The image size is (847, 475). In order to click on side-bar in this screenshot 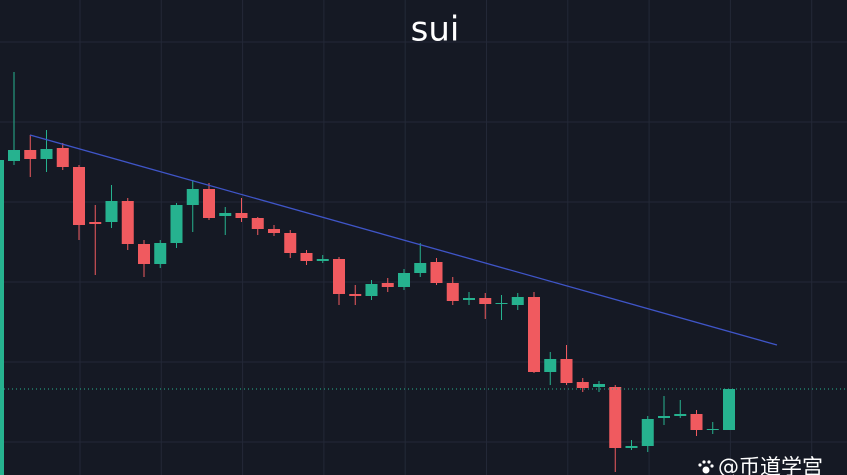, I will do `click(2, 317)`.